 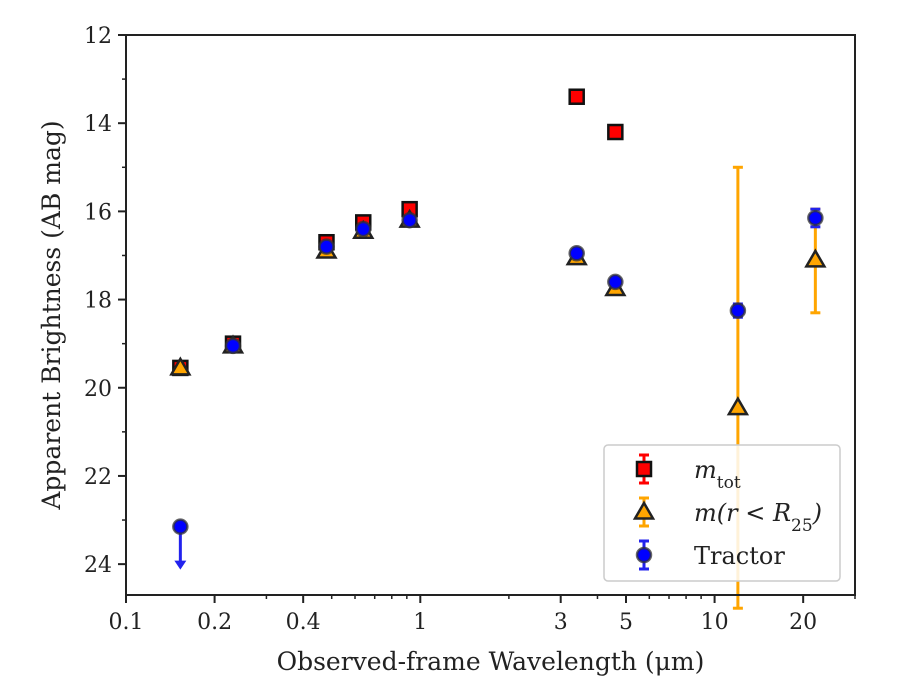 I want to click on legend-entry-2: Tractor, so click(x=710, y=555).